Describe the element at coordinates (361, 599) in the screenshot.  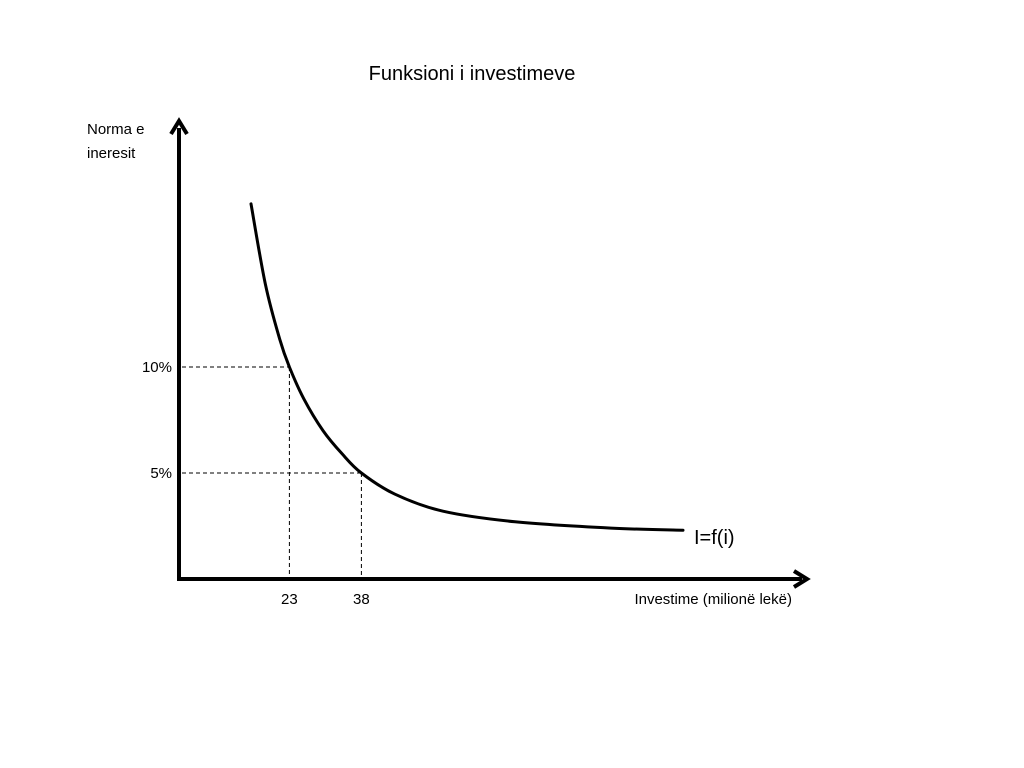
I see `x-tick-label: 38` at that location.